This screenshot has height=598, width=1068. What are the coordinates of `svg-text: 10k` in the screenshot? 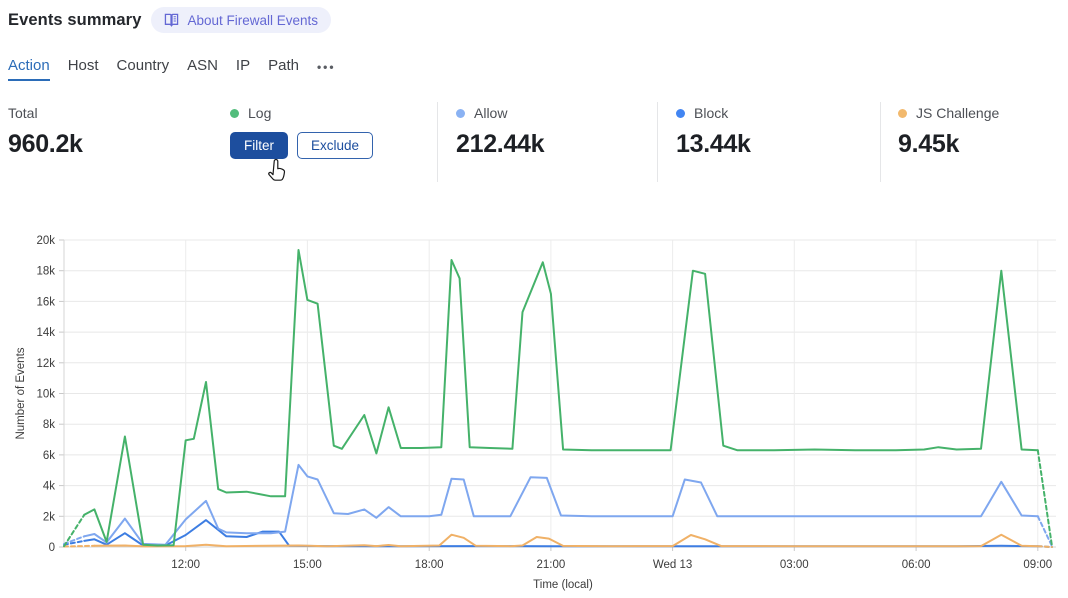 It's located at (45, 395).